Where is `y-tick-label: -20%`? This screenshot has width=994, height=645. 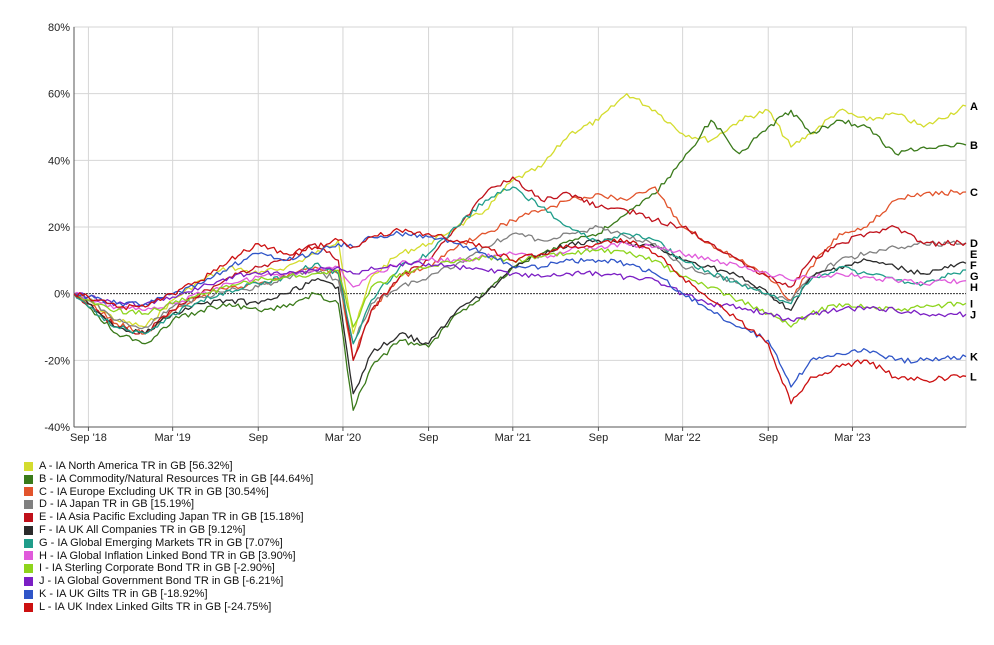 y-tick-label: -20% is located at coordinates (57, 361).